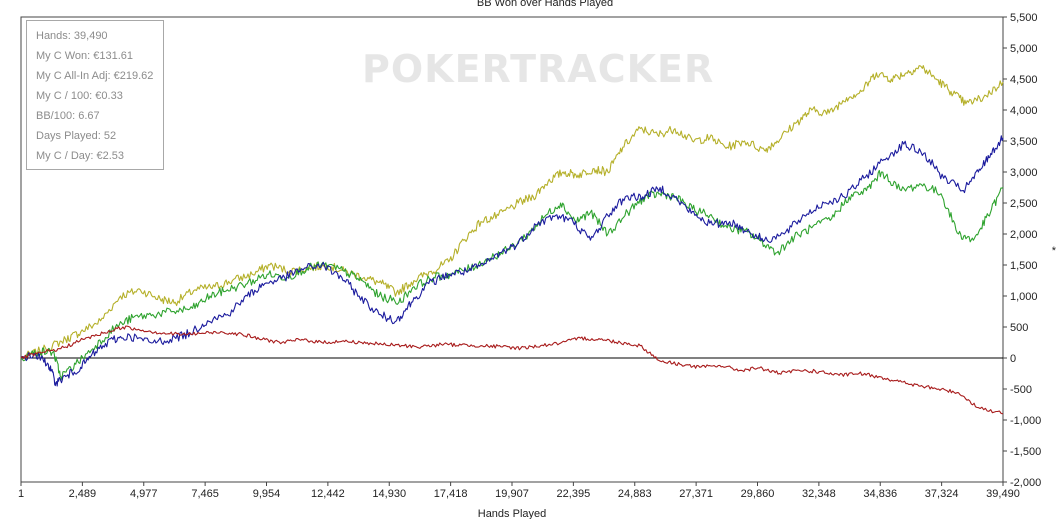  Describe the element at coordinates (267, 494) in the screenshot. I see `x-tick-label: 9,954` at that location.